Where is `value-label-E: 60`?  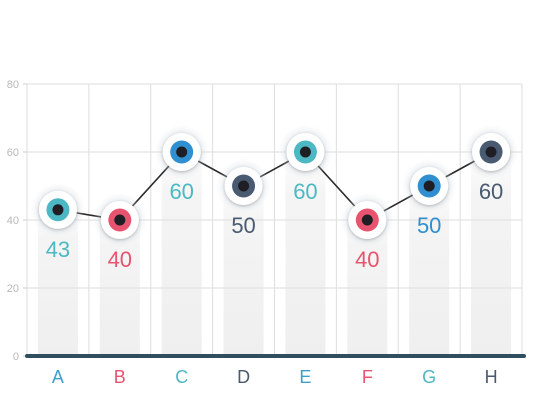 value-label-E: 60 is located at coordinates (305, 191).